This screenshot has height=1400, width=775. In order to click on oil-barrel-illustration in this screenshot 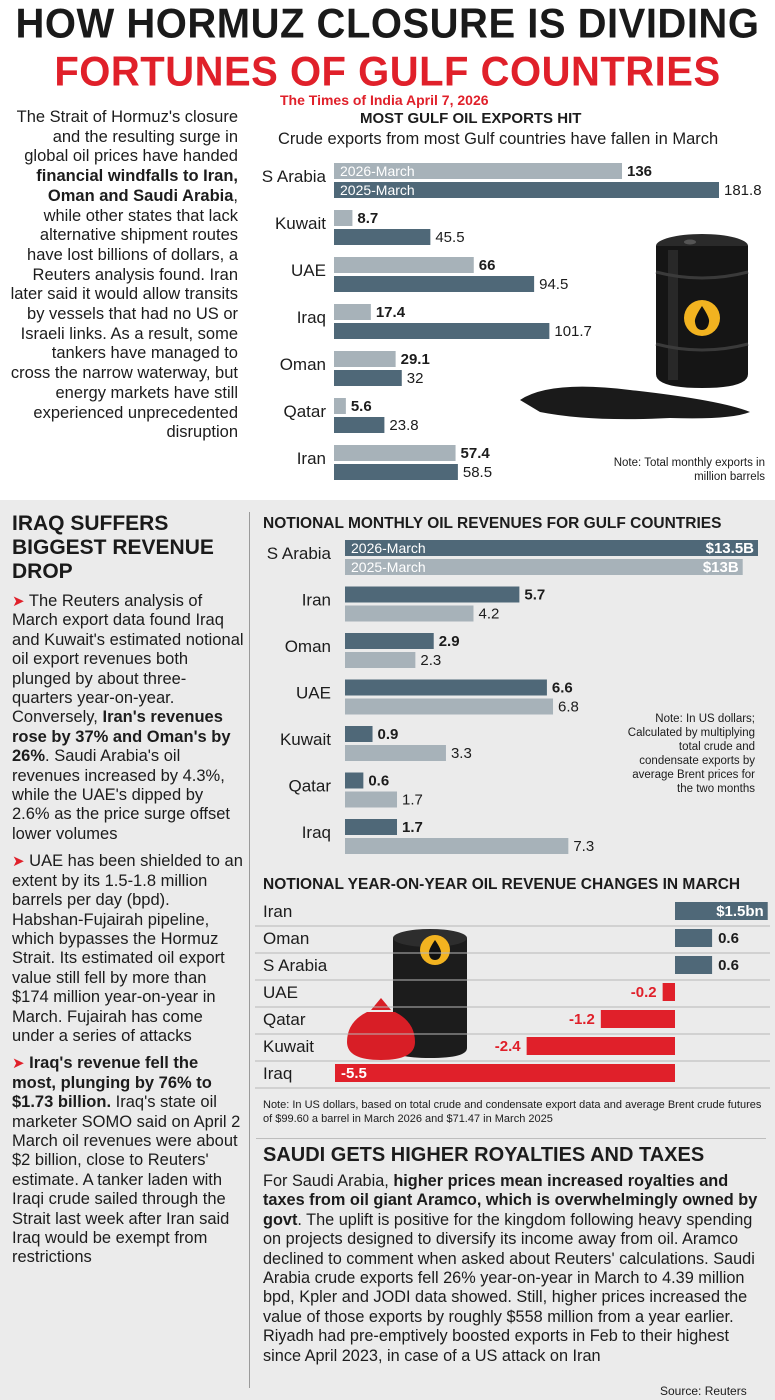, I will do `click(635, 327)`.